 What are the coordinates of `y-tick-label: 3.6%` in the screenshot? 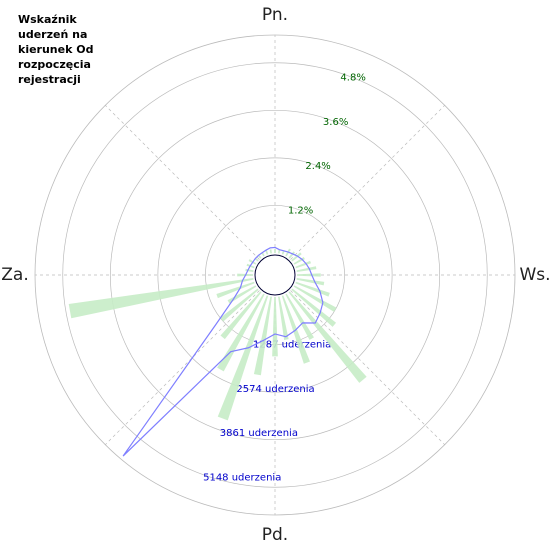 It's located at (335, 122).